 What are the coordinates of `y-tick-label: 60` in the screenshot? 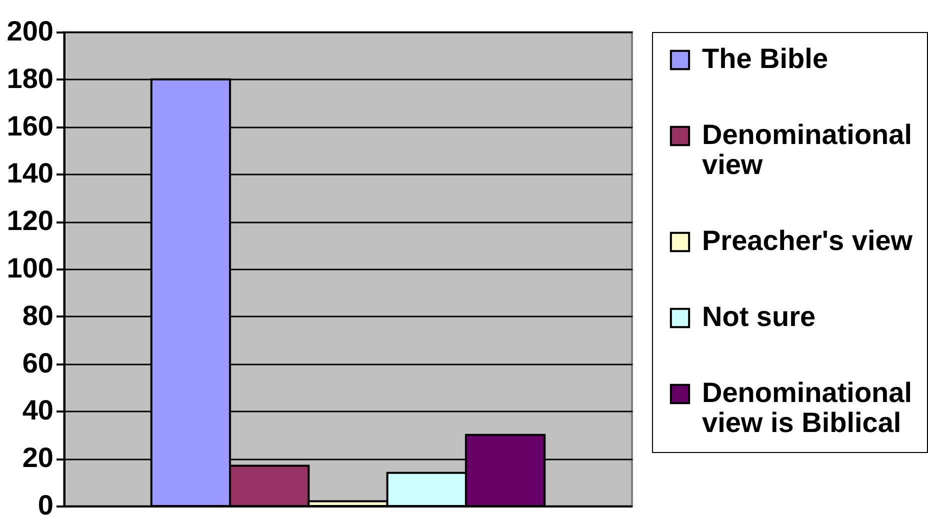 It's located at (38, 362).